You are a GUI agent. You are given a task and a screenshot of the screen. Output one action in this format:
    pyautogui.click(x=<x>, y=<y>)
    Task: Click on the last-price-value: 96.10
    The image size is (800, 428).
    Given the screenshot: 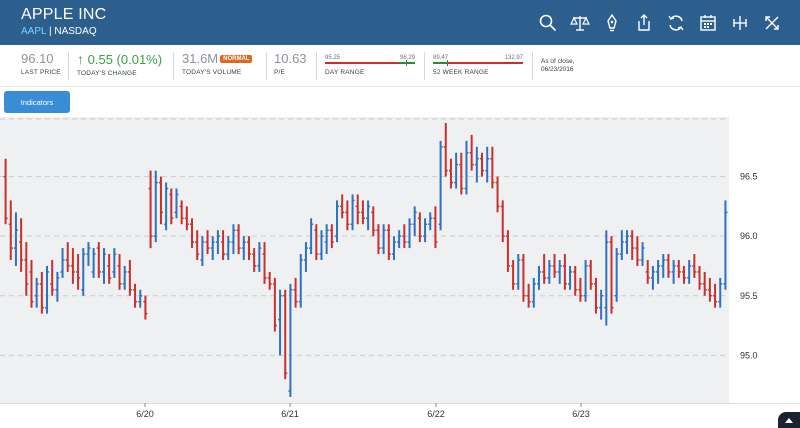 What is the action you would take?
    pyautogui.click(x=37, y=58)
    